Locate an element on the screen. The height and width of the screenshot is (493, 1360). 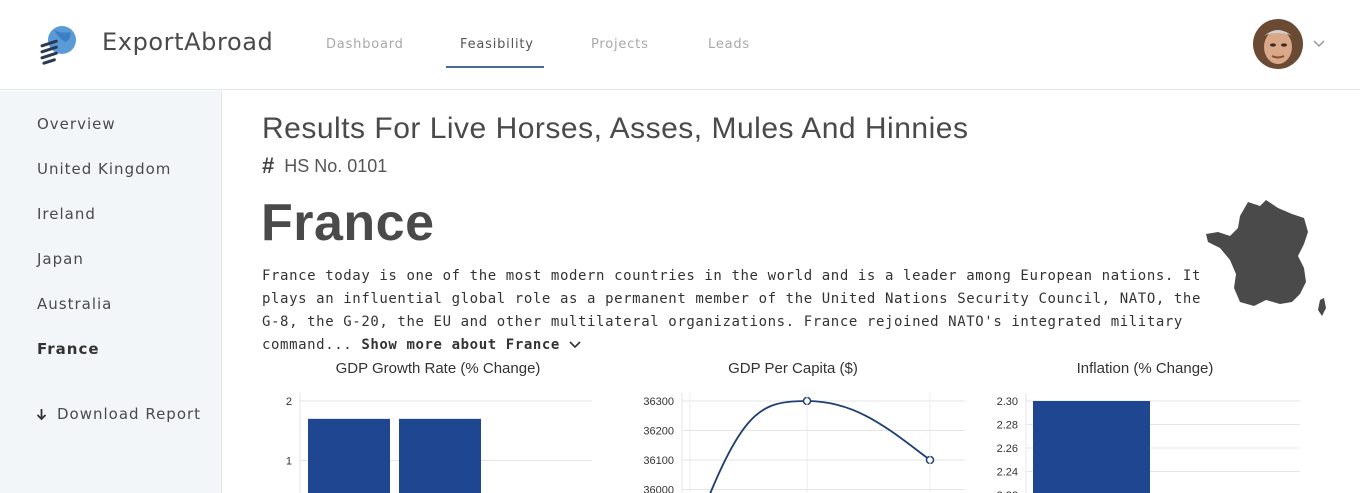
chart-title-gdp-per-capita: GDP Per Capita ($) is located at coordinates (793, 368).